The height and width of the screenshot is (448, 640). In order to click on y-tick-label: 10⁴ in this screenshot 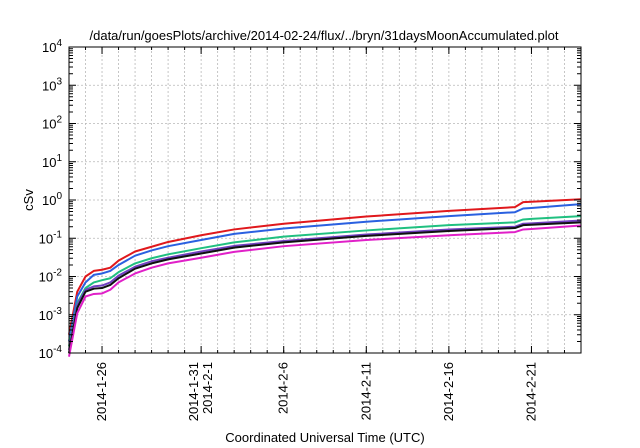, I will do `click(52, 46)`.